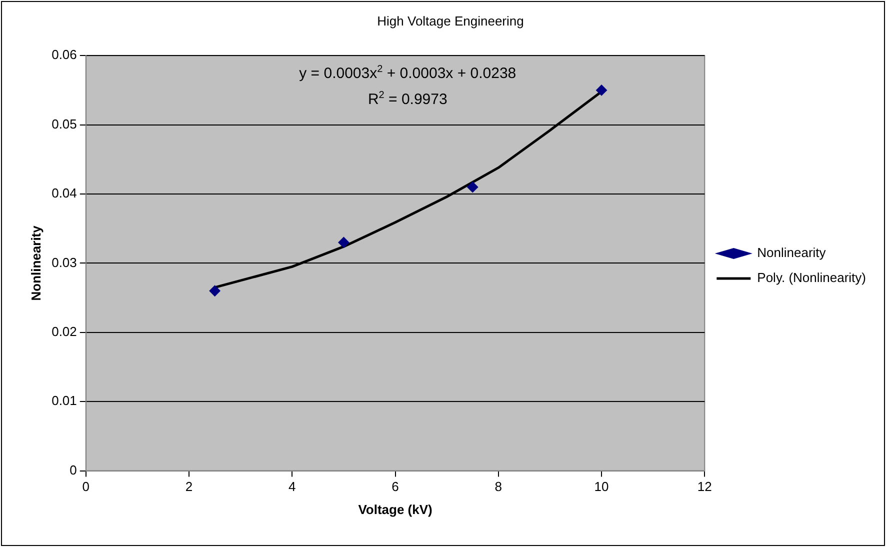 The image size is (886, 547). I want to click on x-tick-label: 2, so click(189, 486).